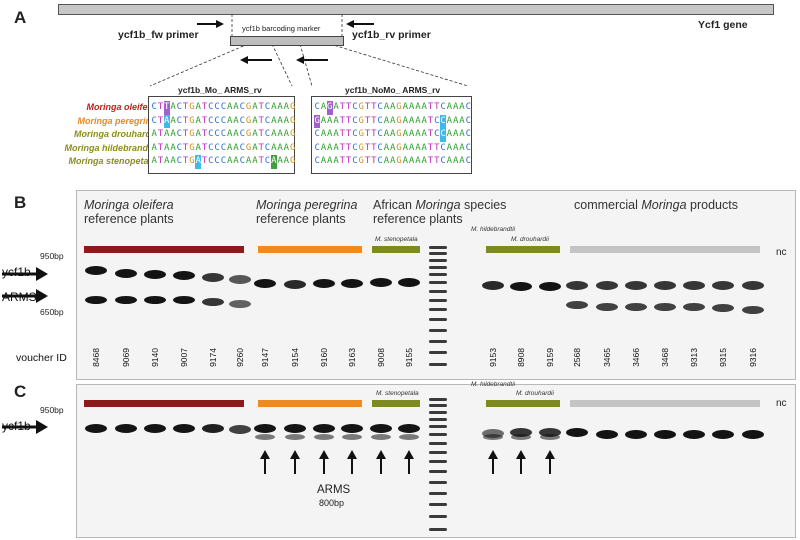 The image size is (800, 540). What do you see at coordinates (393, 90) in the screenshot?
I see `alignment-right-title: ycf1b_NoMo_ ARMS_rv` at bounding box center [393, 90].